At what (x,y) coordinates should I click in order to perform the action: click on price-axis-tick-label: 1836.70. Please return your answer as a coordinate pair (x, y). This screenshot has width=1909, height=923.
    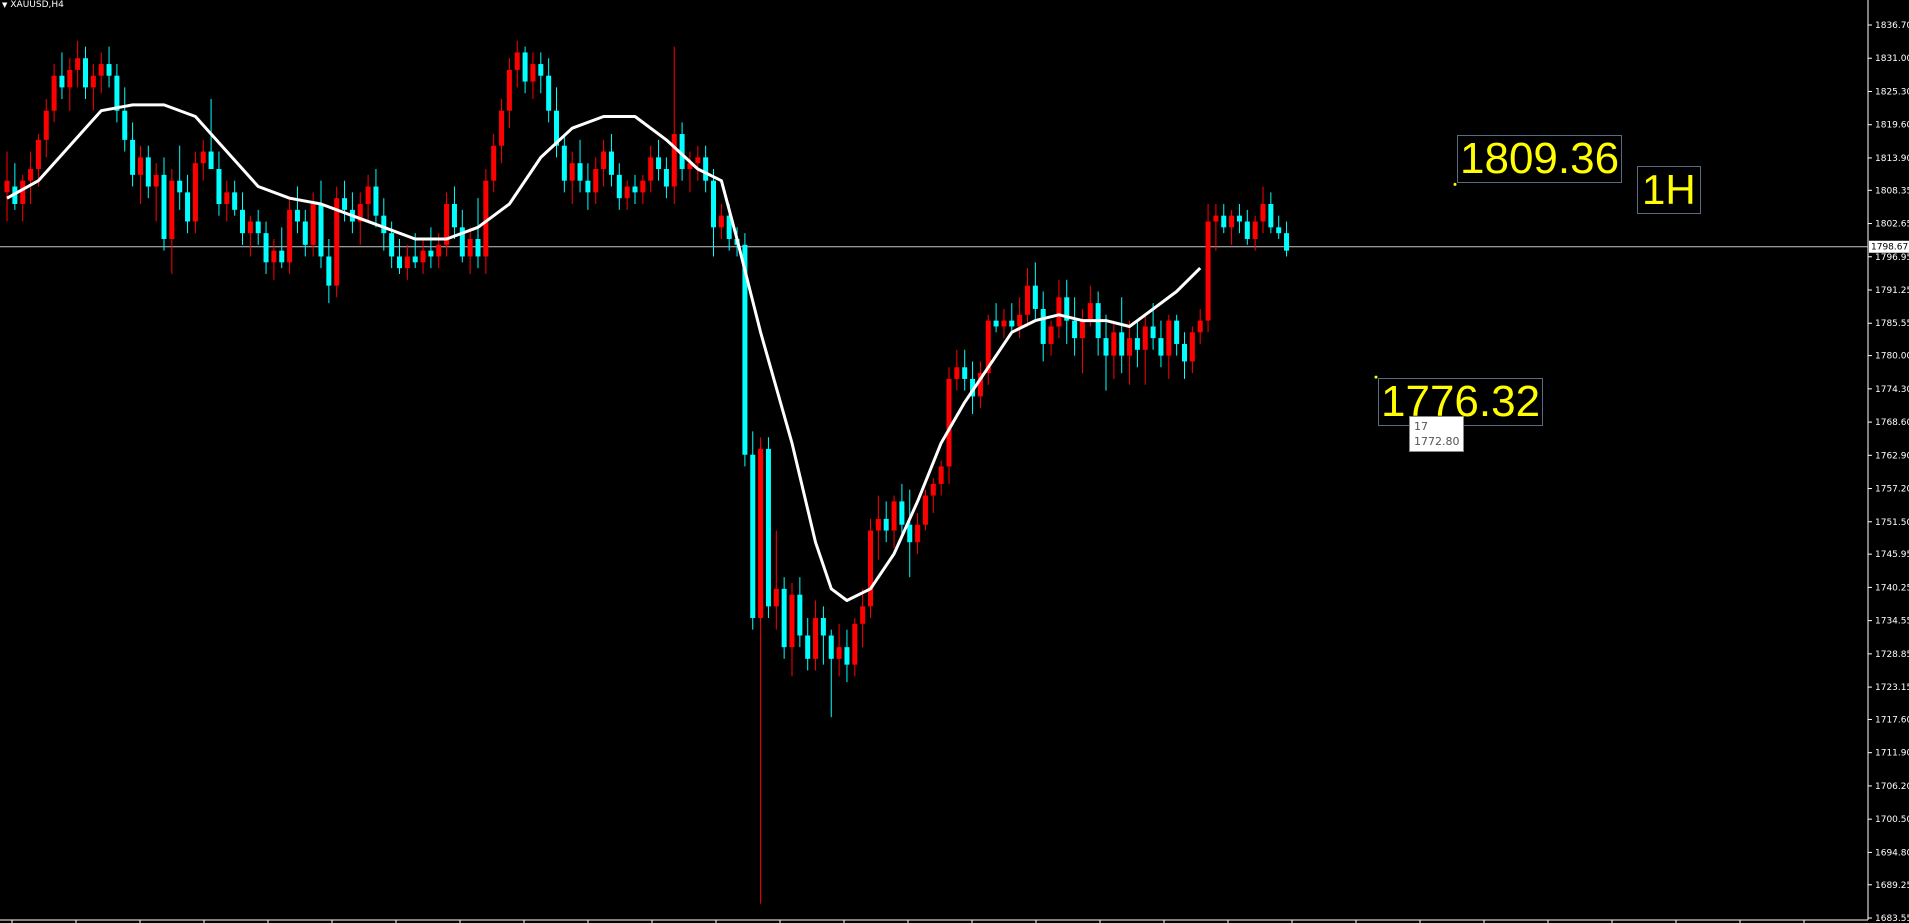
    Looking at the image, I should click on (1892, 26).